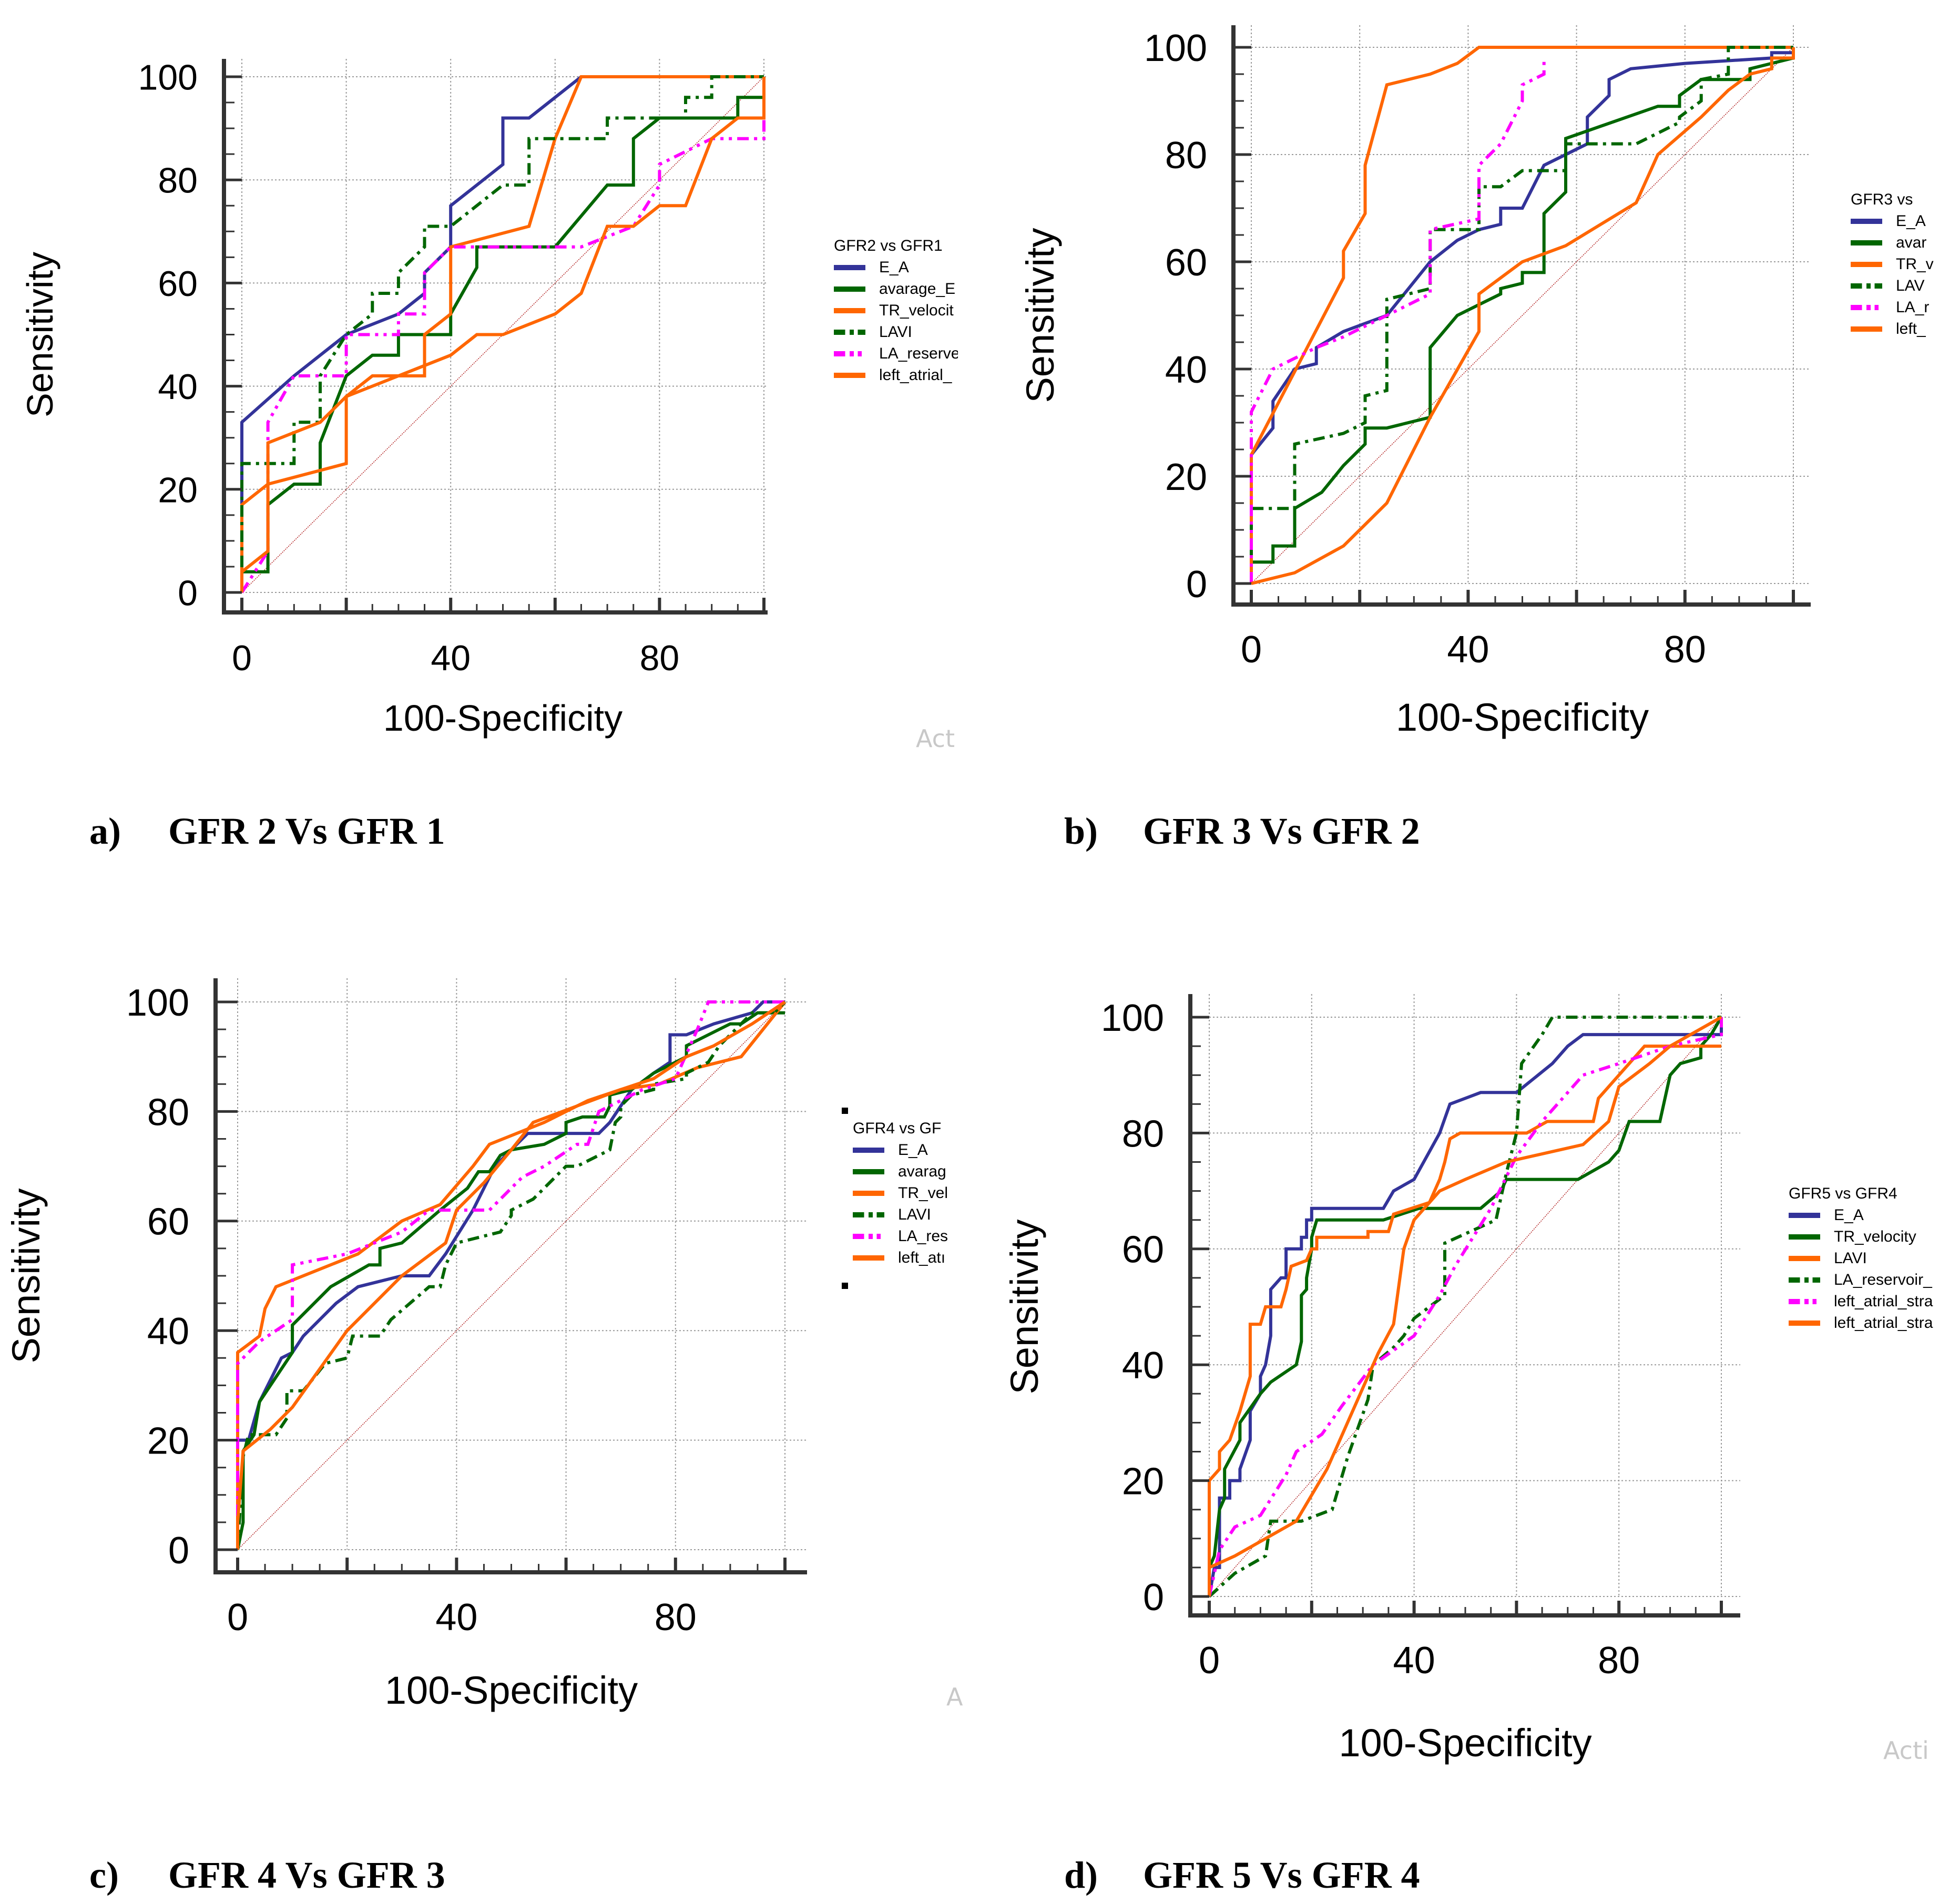  What do you see at coordinates (1843, 1193) in the screenshot?
I see `legend-title-d: GFR5 vs GFR4` at bounding box center [1843, 1193].